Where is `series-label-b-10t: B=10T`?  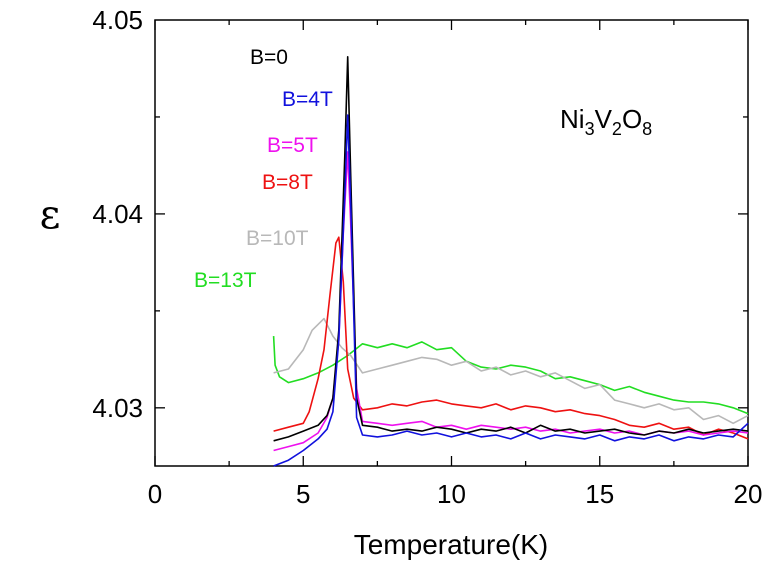
series-label-b-10t: B=10T is located at coordinates (277, 238).